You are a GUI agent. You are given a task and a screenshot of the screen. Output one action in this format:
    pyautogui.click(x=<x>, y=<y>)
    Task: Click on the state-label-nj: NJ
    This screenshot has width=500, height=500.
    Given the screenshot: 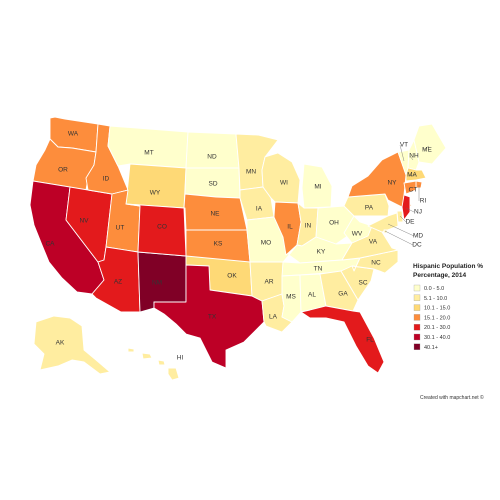 What is the action you would take?
    pyautogui.click(x=418, y=212)
    